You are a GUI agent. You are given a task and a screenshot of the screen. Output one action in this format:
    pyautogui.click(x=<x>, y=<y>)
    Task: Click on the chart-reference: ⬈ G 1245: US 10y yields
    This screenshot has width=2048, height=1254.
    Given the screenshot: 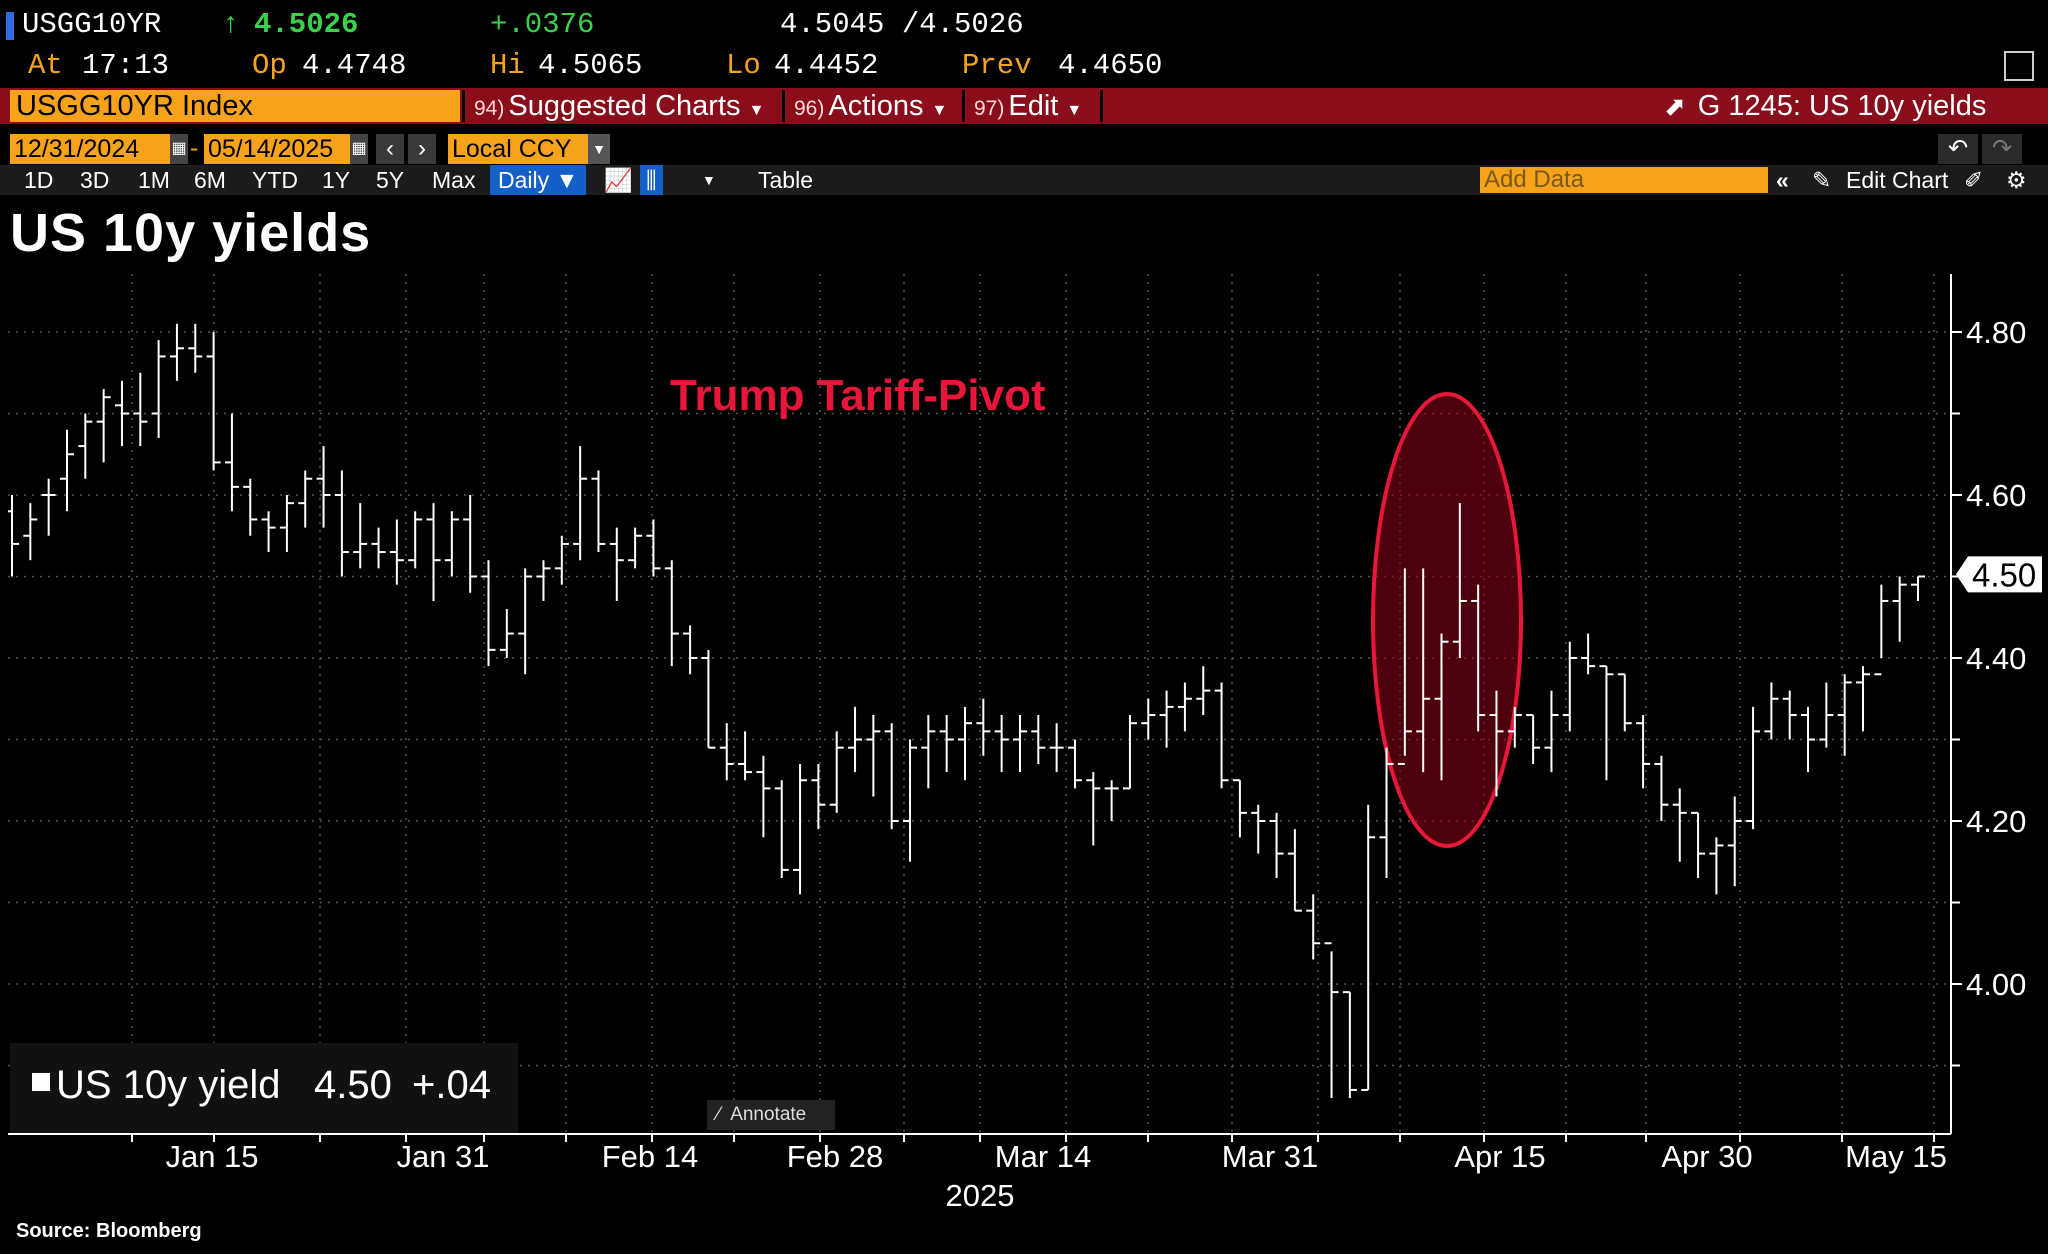 What is the action you would take?
    pyautogui.click(x=1825, y=106)
    